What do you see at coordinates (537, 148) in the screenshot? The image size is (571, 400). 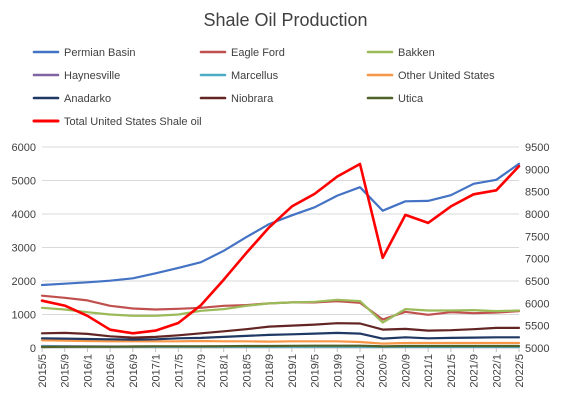 I see `y-right-tick-label: 9500` at bounding box center [537, 148].